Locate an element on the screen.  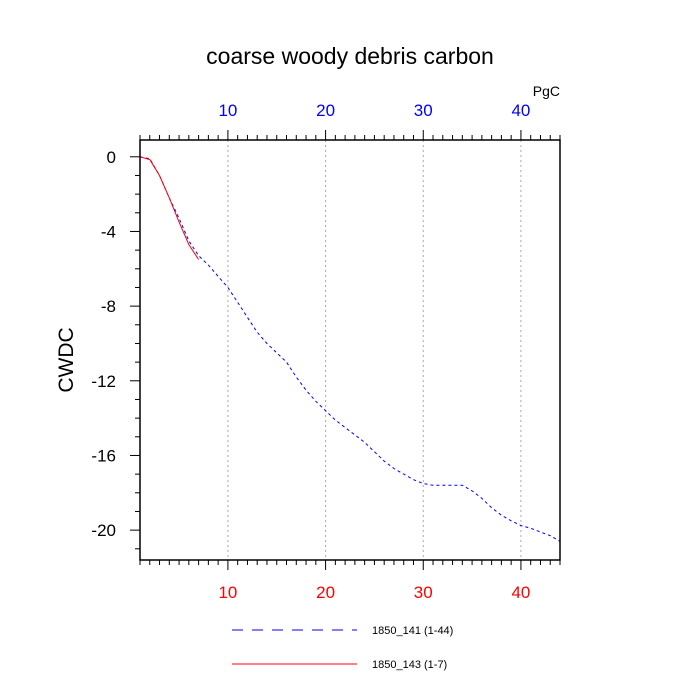
x-tick-label-bottom: 30 is located at coordinates (423, 592).